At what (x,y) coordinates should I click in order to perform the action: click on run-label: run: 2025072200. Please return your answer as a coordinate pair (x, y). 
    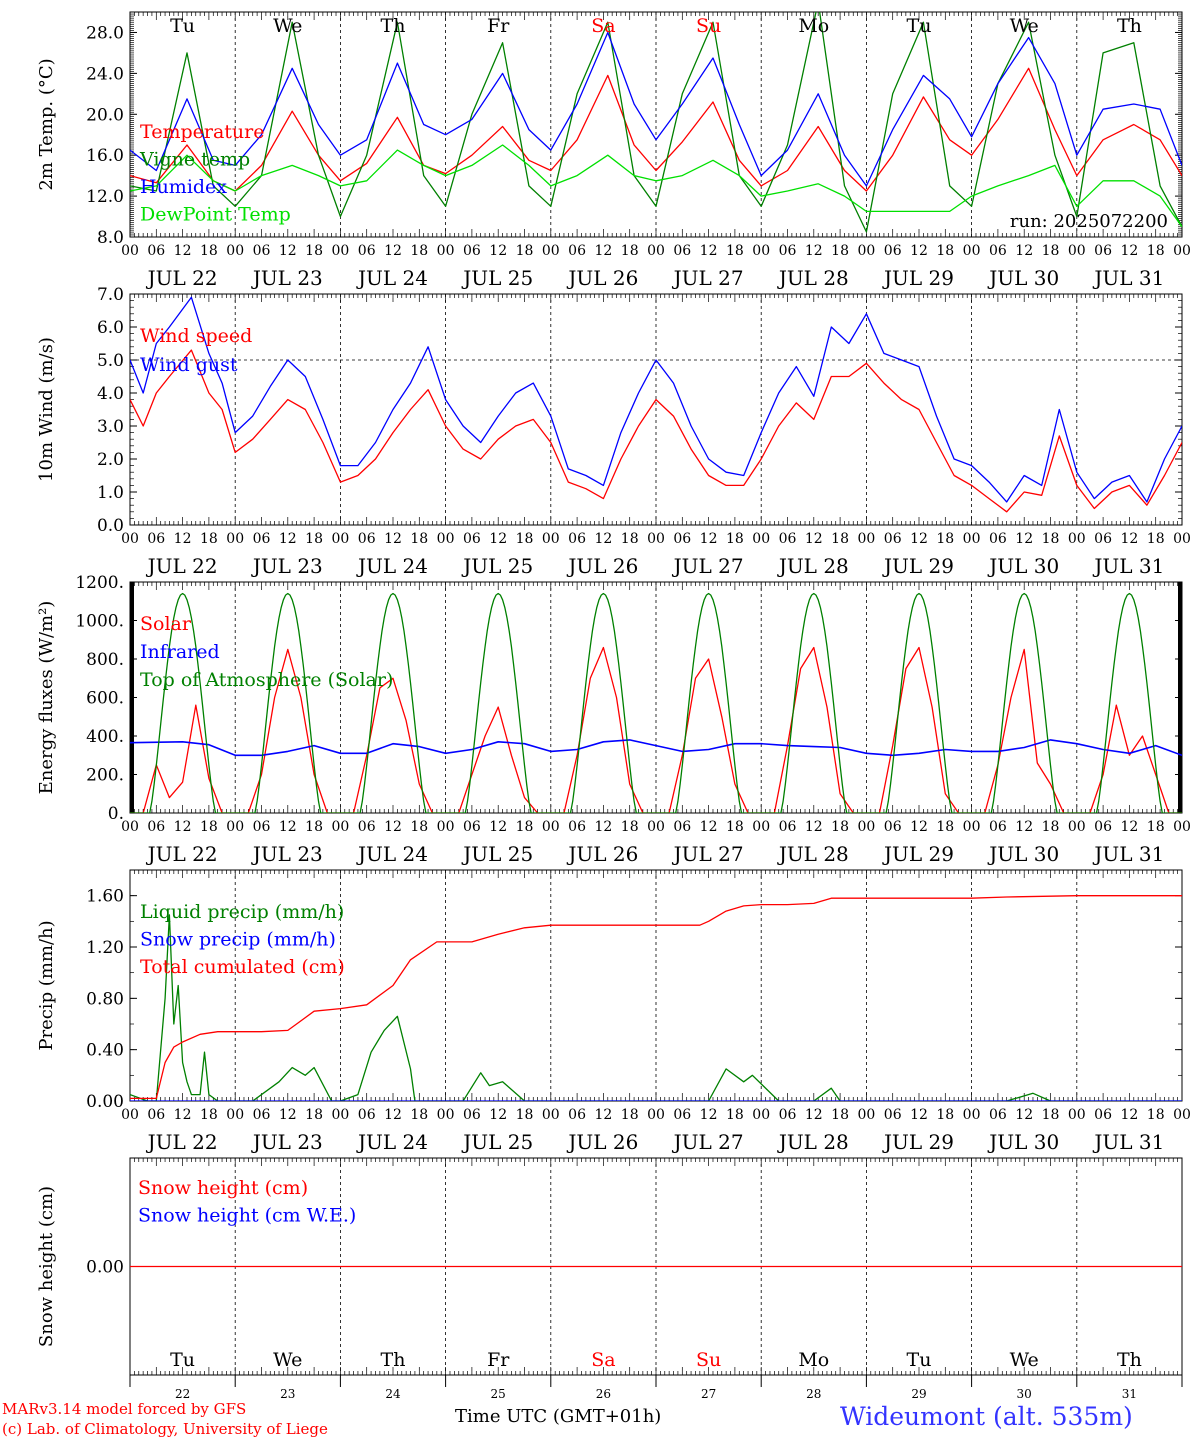
    Looking at the image, I should click on (1089, 221).